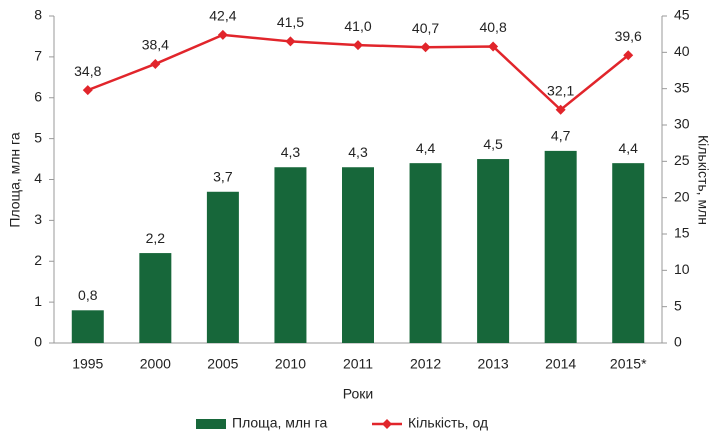  I want to click on legend-swatch, so click(211, 424).